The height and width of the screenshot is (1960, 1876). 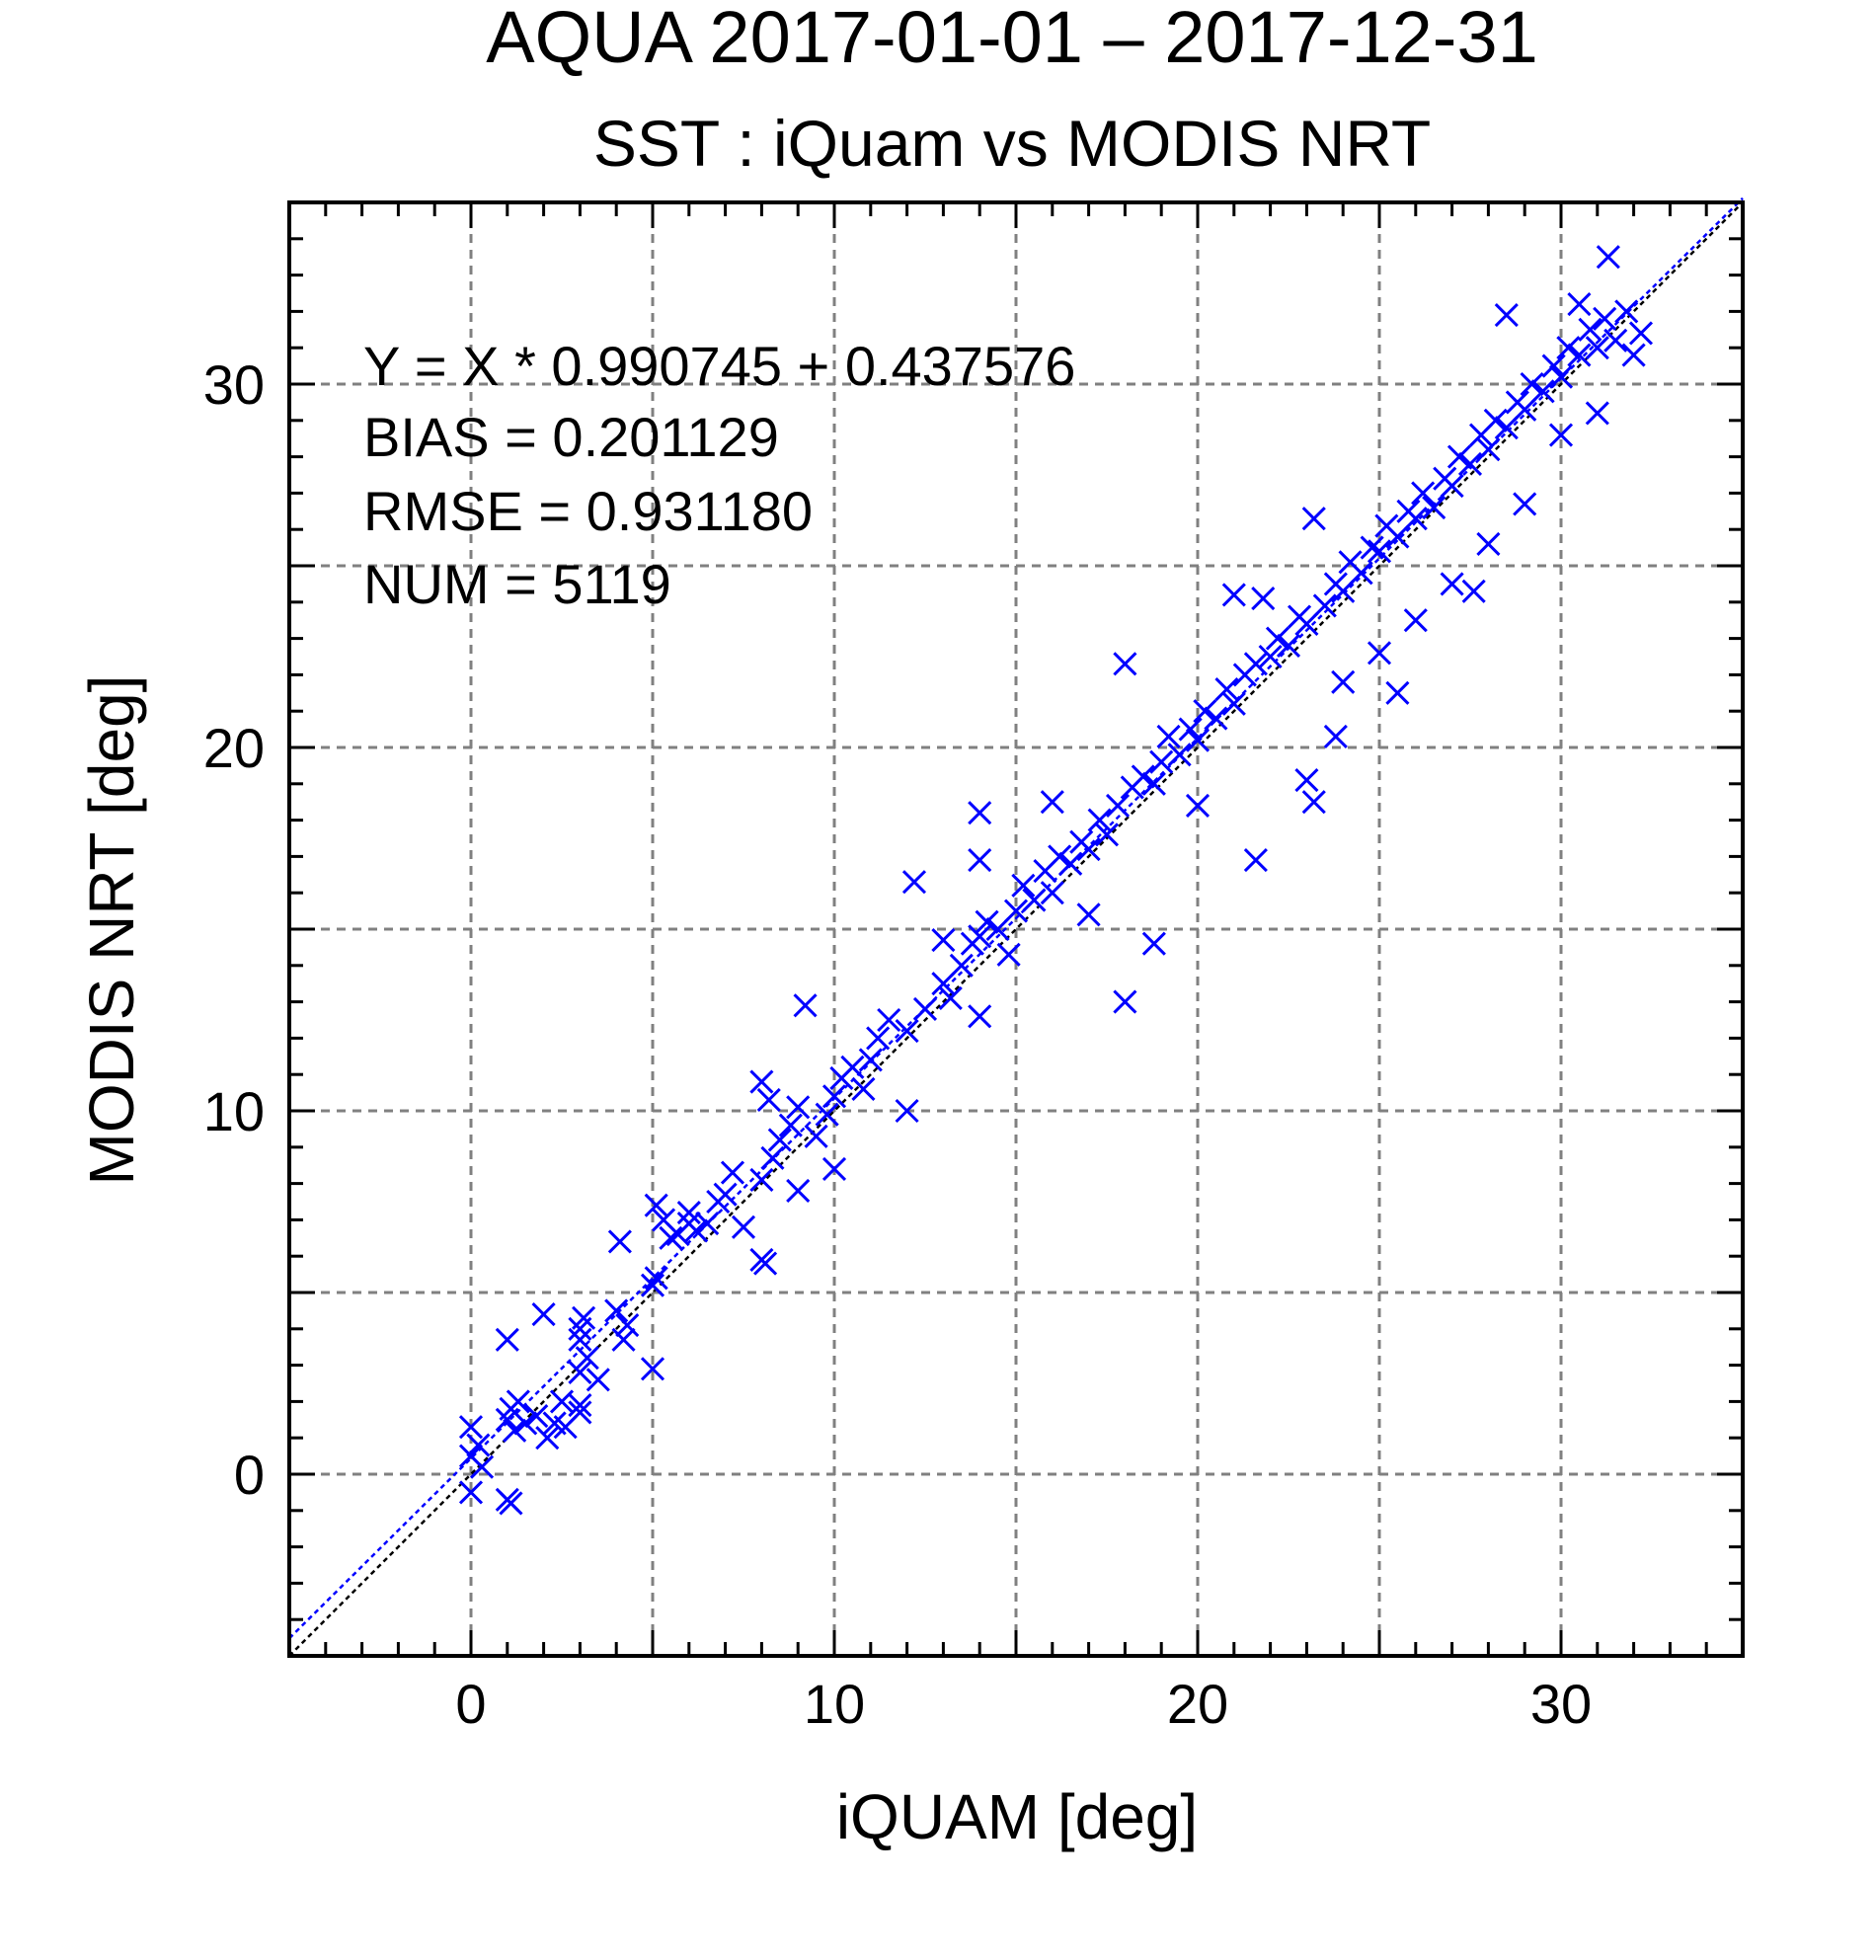 I want to click on fit-equation: Y = X * 0.990745 + 0.437576, so click(x=719, y=366).